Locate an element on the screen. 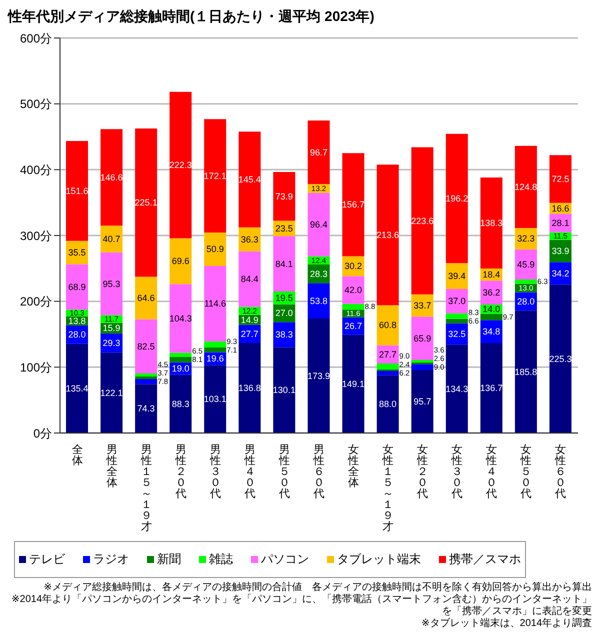 The image size is (600, 642). y-tick-label: 400分 is located at coordinates (36, 169).